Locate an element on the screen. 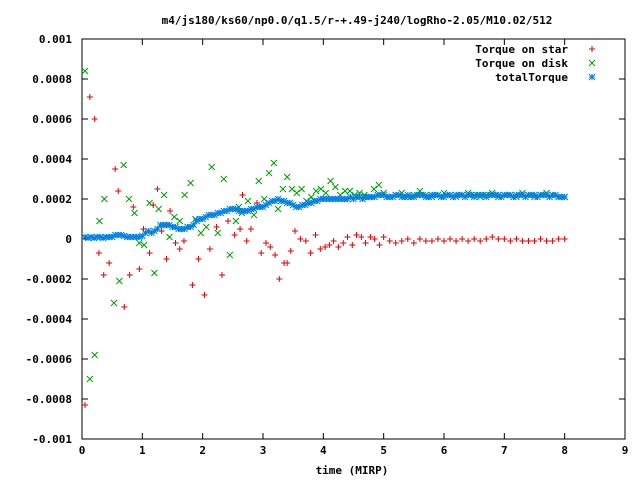 The image size is (640, 480). series-totaltorque is located at coordinates (325, 216).